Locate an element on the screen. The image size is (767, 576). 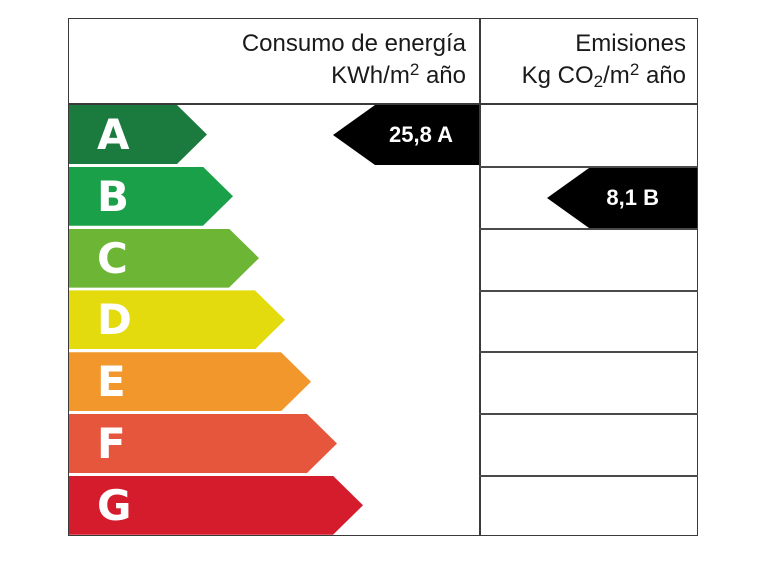
energy-class-letter: C is located at coordinates (113, 258).